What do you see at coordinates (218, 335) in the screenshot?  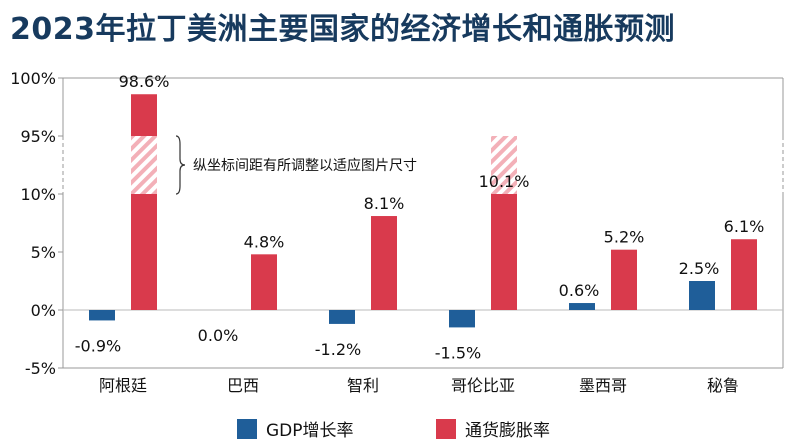 I see `gdp-data-label: 0.0%` at bounding box center [218, 335].